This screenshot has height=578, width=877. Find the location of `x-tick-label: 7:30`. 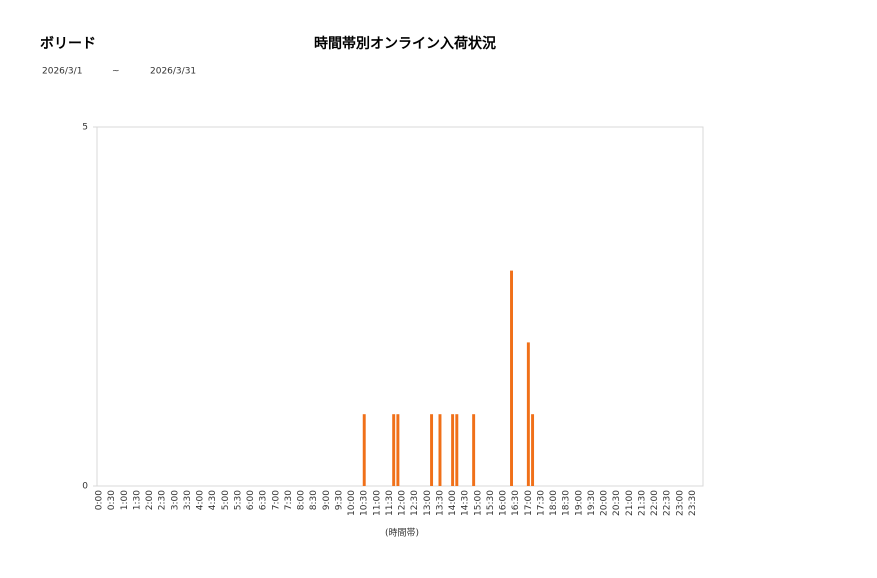

x-tick-label: 7:30 is located at coordinates (289, 500).